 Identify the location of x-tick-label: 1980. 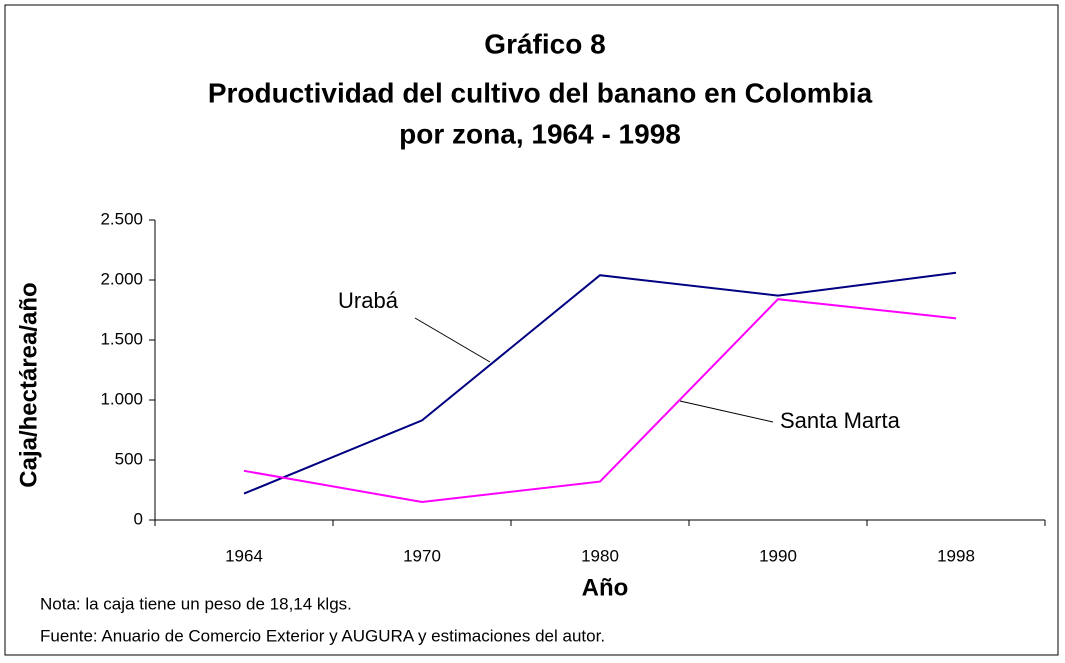
(600, 555).